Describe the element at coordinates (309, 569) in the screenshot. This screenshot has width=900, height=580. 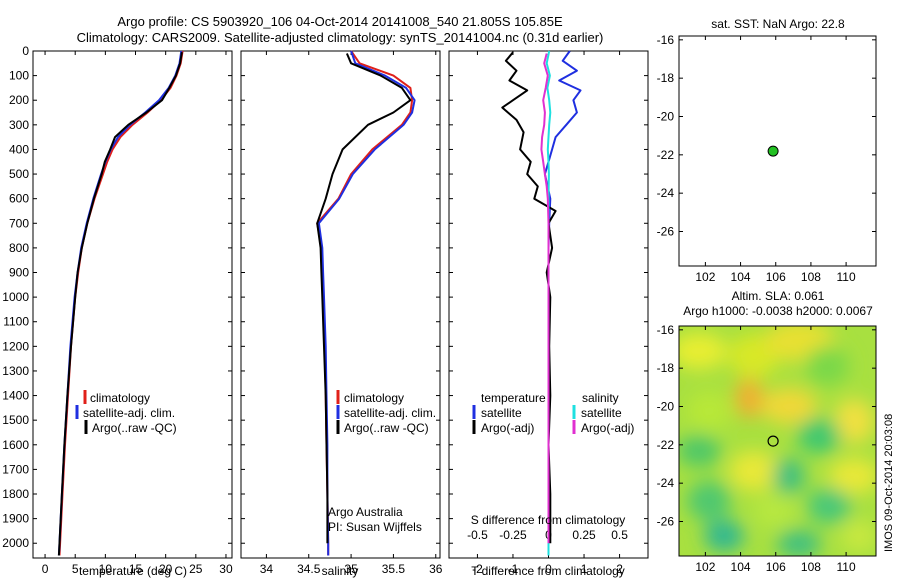
I see `x-tick-label: 34.5` at that location.